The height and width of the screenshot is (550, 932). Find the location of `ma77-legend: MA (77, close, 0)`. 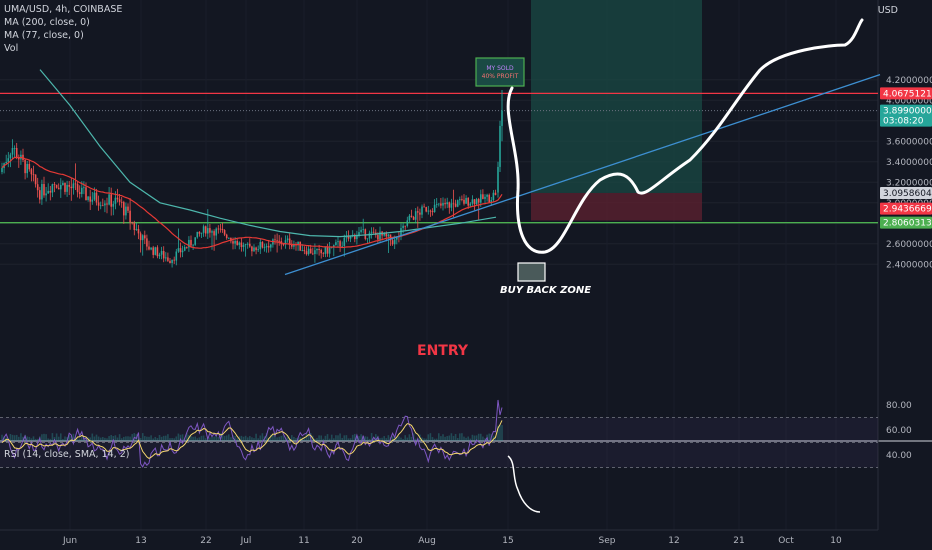

ma77-legend: MA (77, close, 0) is located at coordinates (44, 35).